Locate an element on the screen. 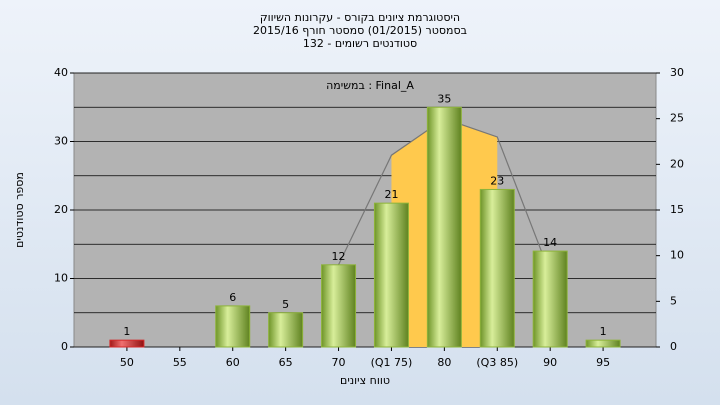 Image resolution: width=720 pixels, height=405 pixels. value-label: 23 is located at coordinates (497, 180).